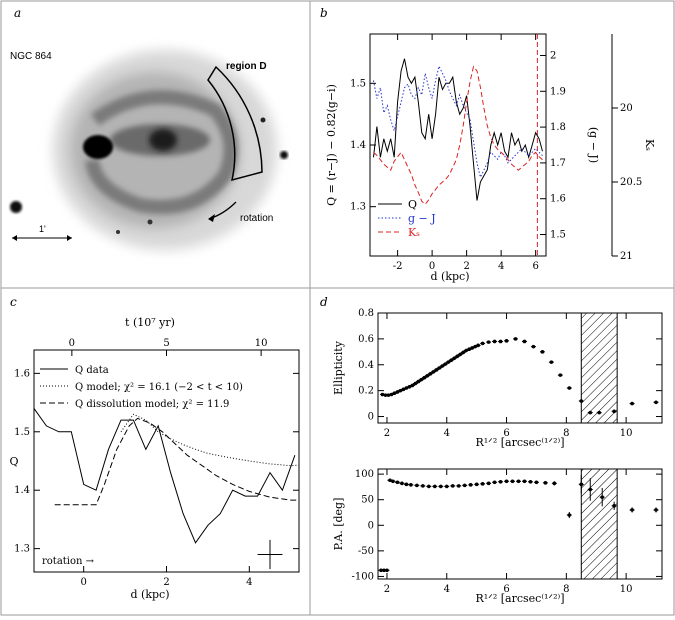 Image resolution: width=675 pixels, height=620 pixels. Describe the element at coordinates (519, 598) in the screenshot. I see `panel-d-bottom-xlabel: R¹ᐟ² [arcsec⁽¹ᐟ²⁾]` at that location.